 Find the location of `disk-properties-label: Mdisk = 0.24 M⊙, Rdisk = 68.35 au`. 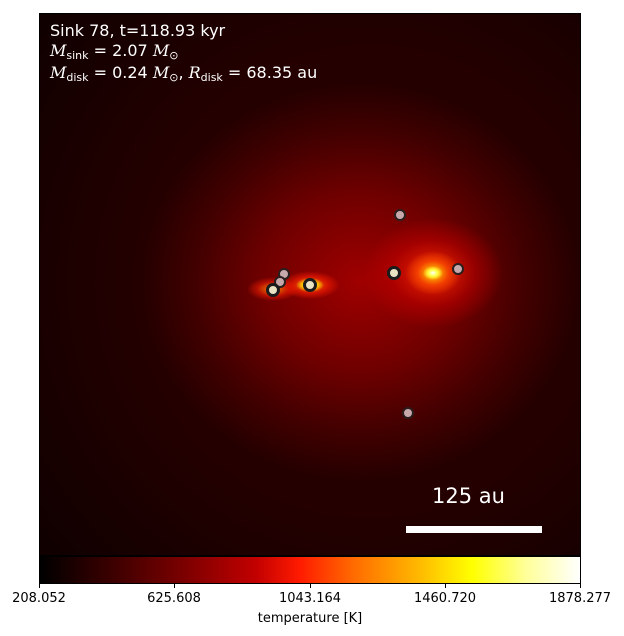

disk-properties-label: Mdisk = 0.24 M⊙, Rdisk = 68.35 au is located at coordinates (184, 73).